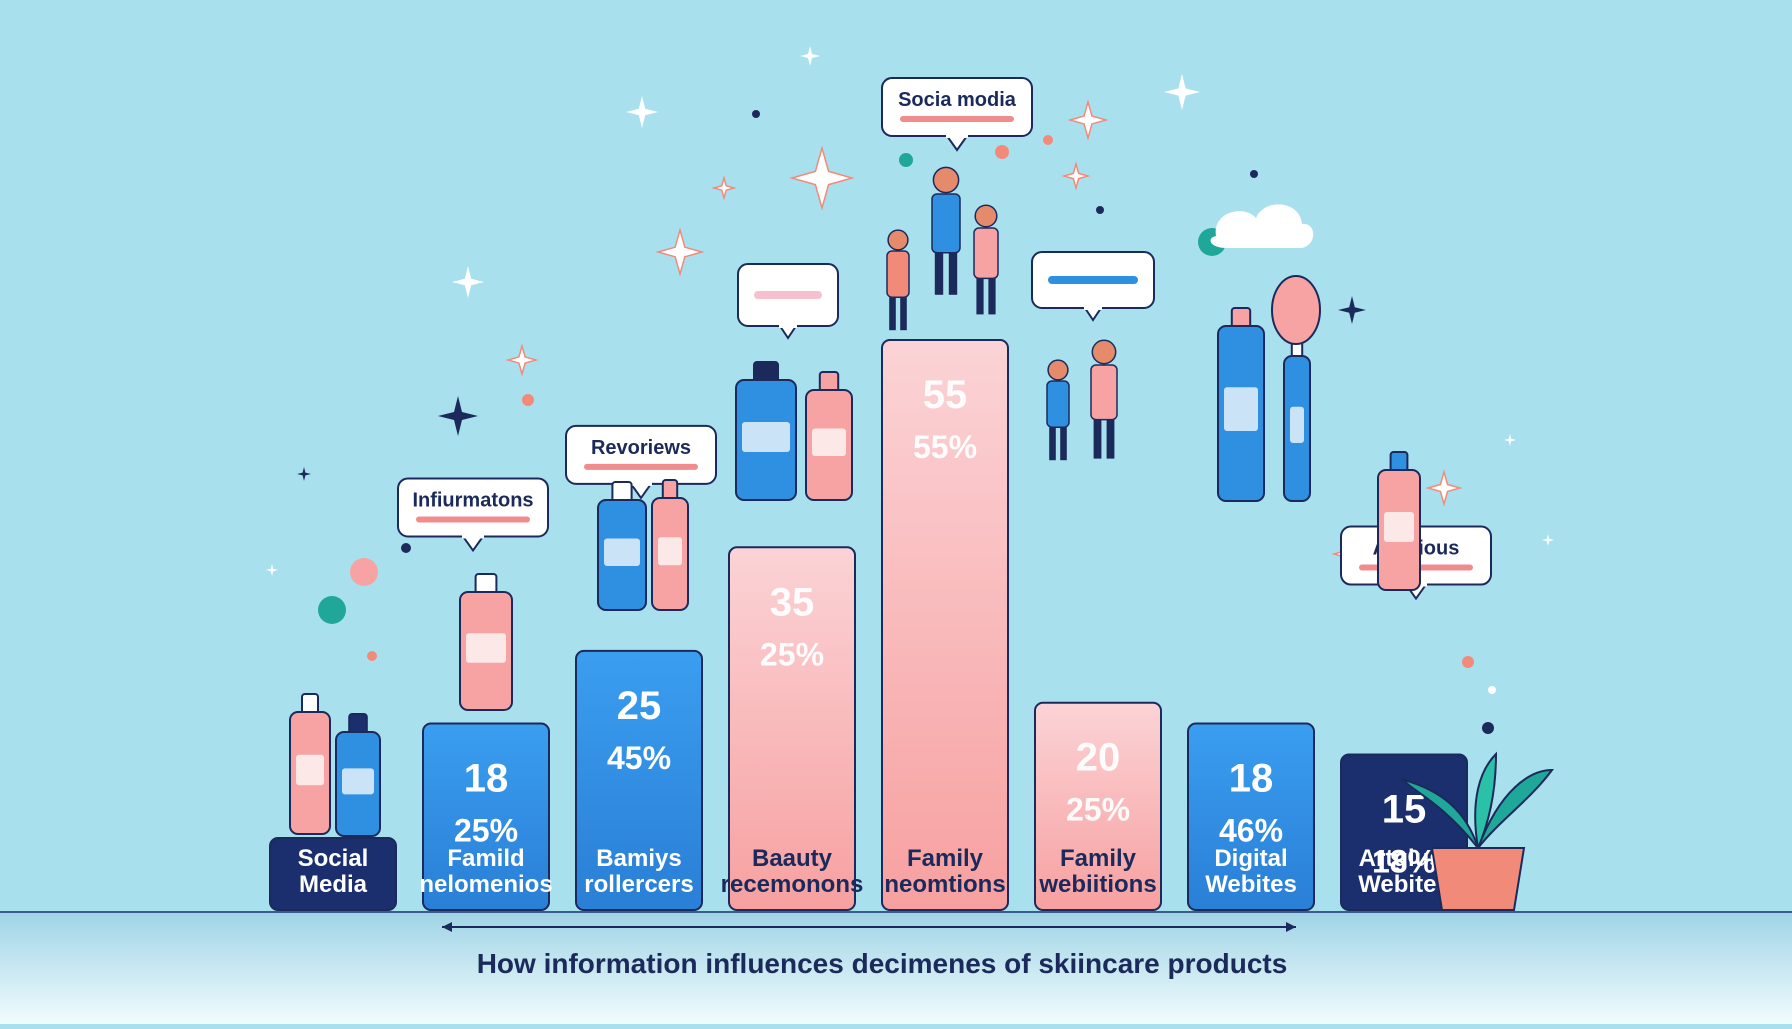 The height and width of the screenshot is (1029, 1792). Describe the element at coordinates (641, 448) in the screenshot. I see `callout-text-2: Revoriews` at that location.